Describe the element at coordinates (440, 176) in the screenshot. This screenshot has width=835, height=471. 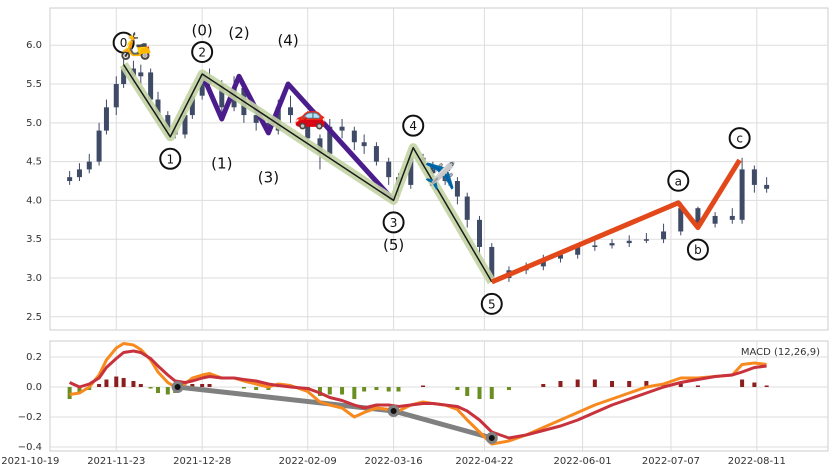
I see `annotation: ✈️` at that location.